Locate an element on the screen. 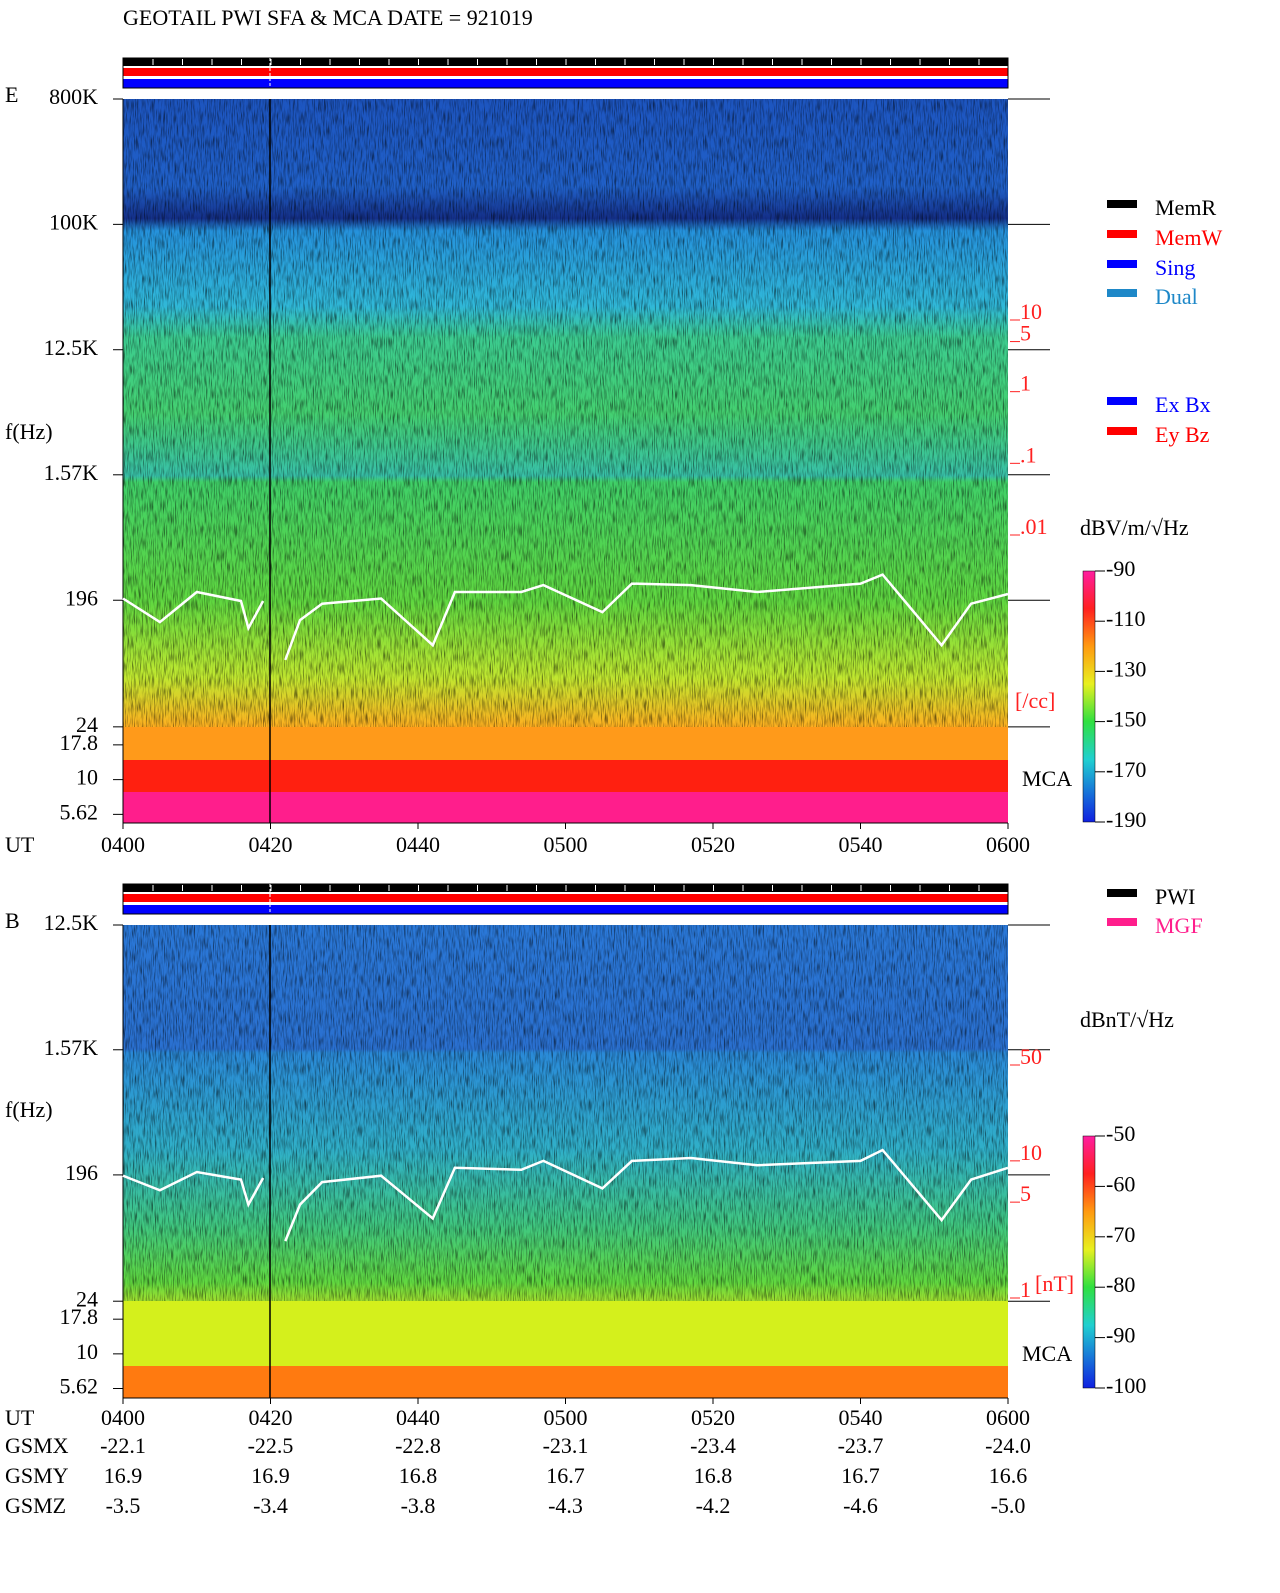  colorbar-tick-label: -60 is located at coordinates (1120, 1183).